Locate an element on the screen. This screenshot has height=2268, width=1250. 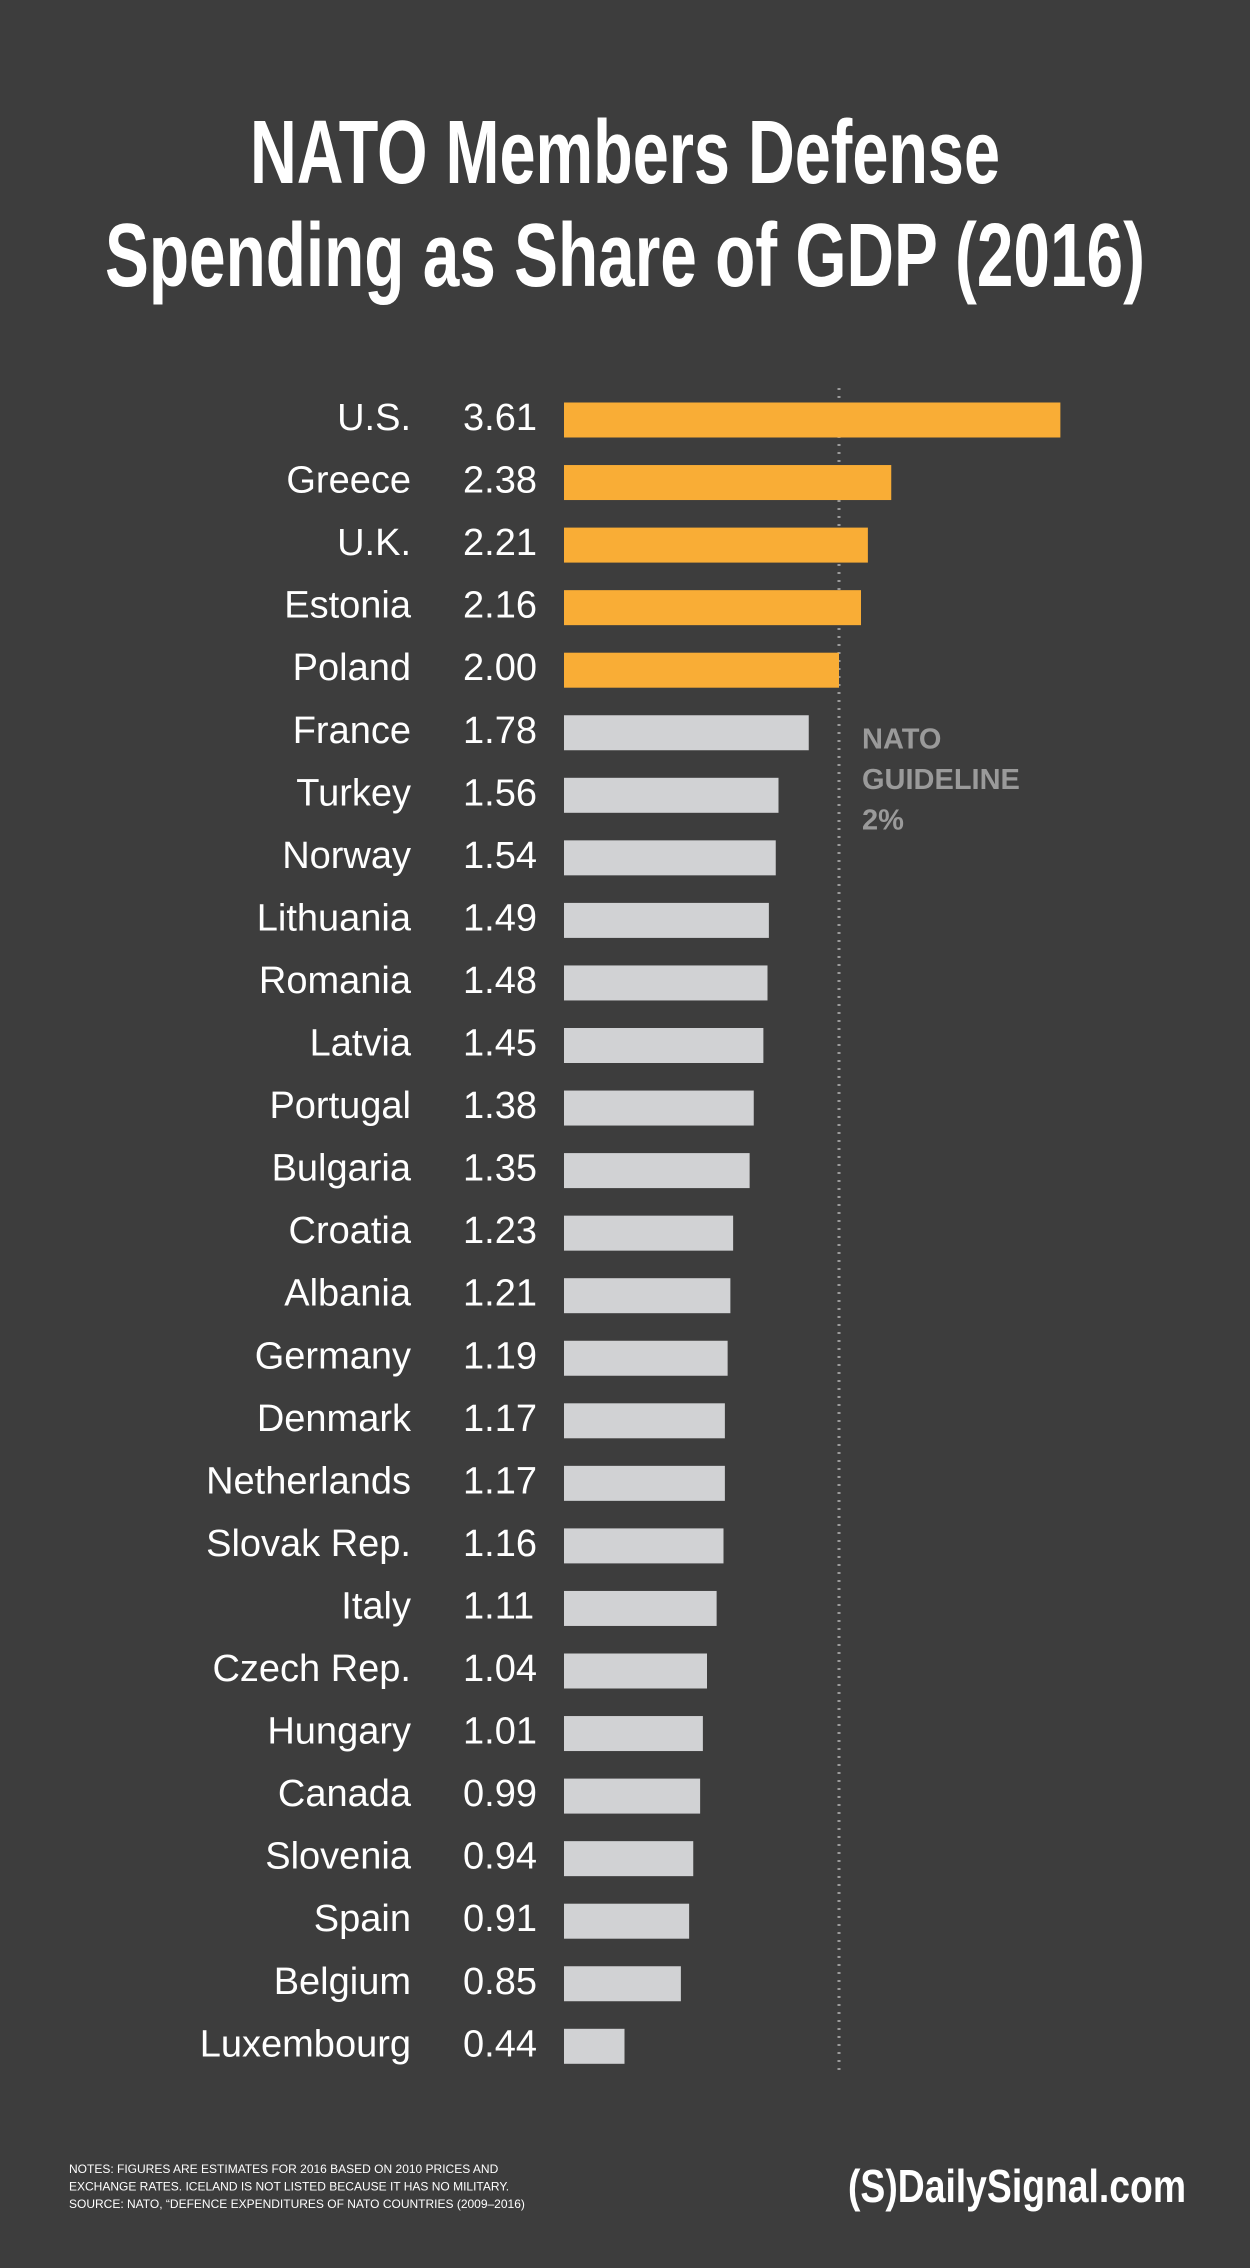
value-label: 1.54 is located at coordinates (500, 856).